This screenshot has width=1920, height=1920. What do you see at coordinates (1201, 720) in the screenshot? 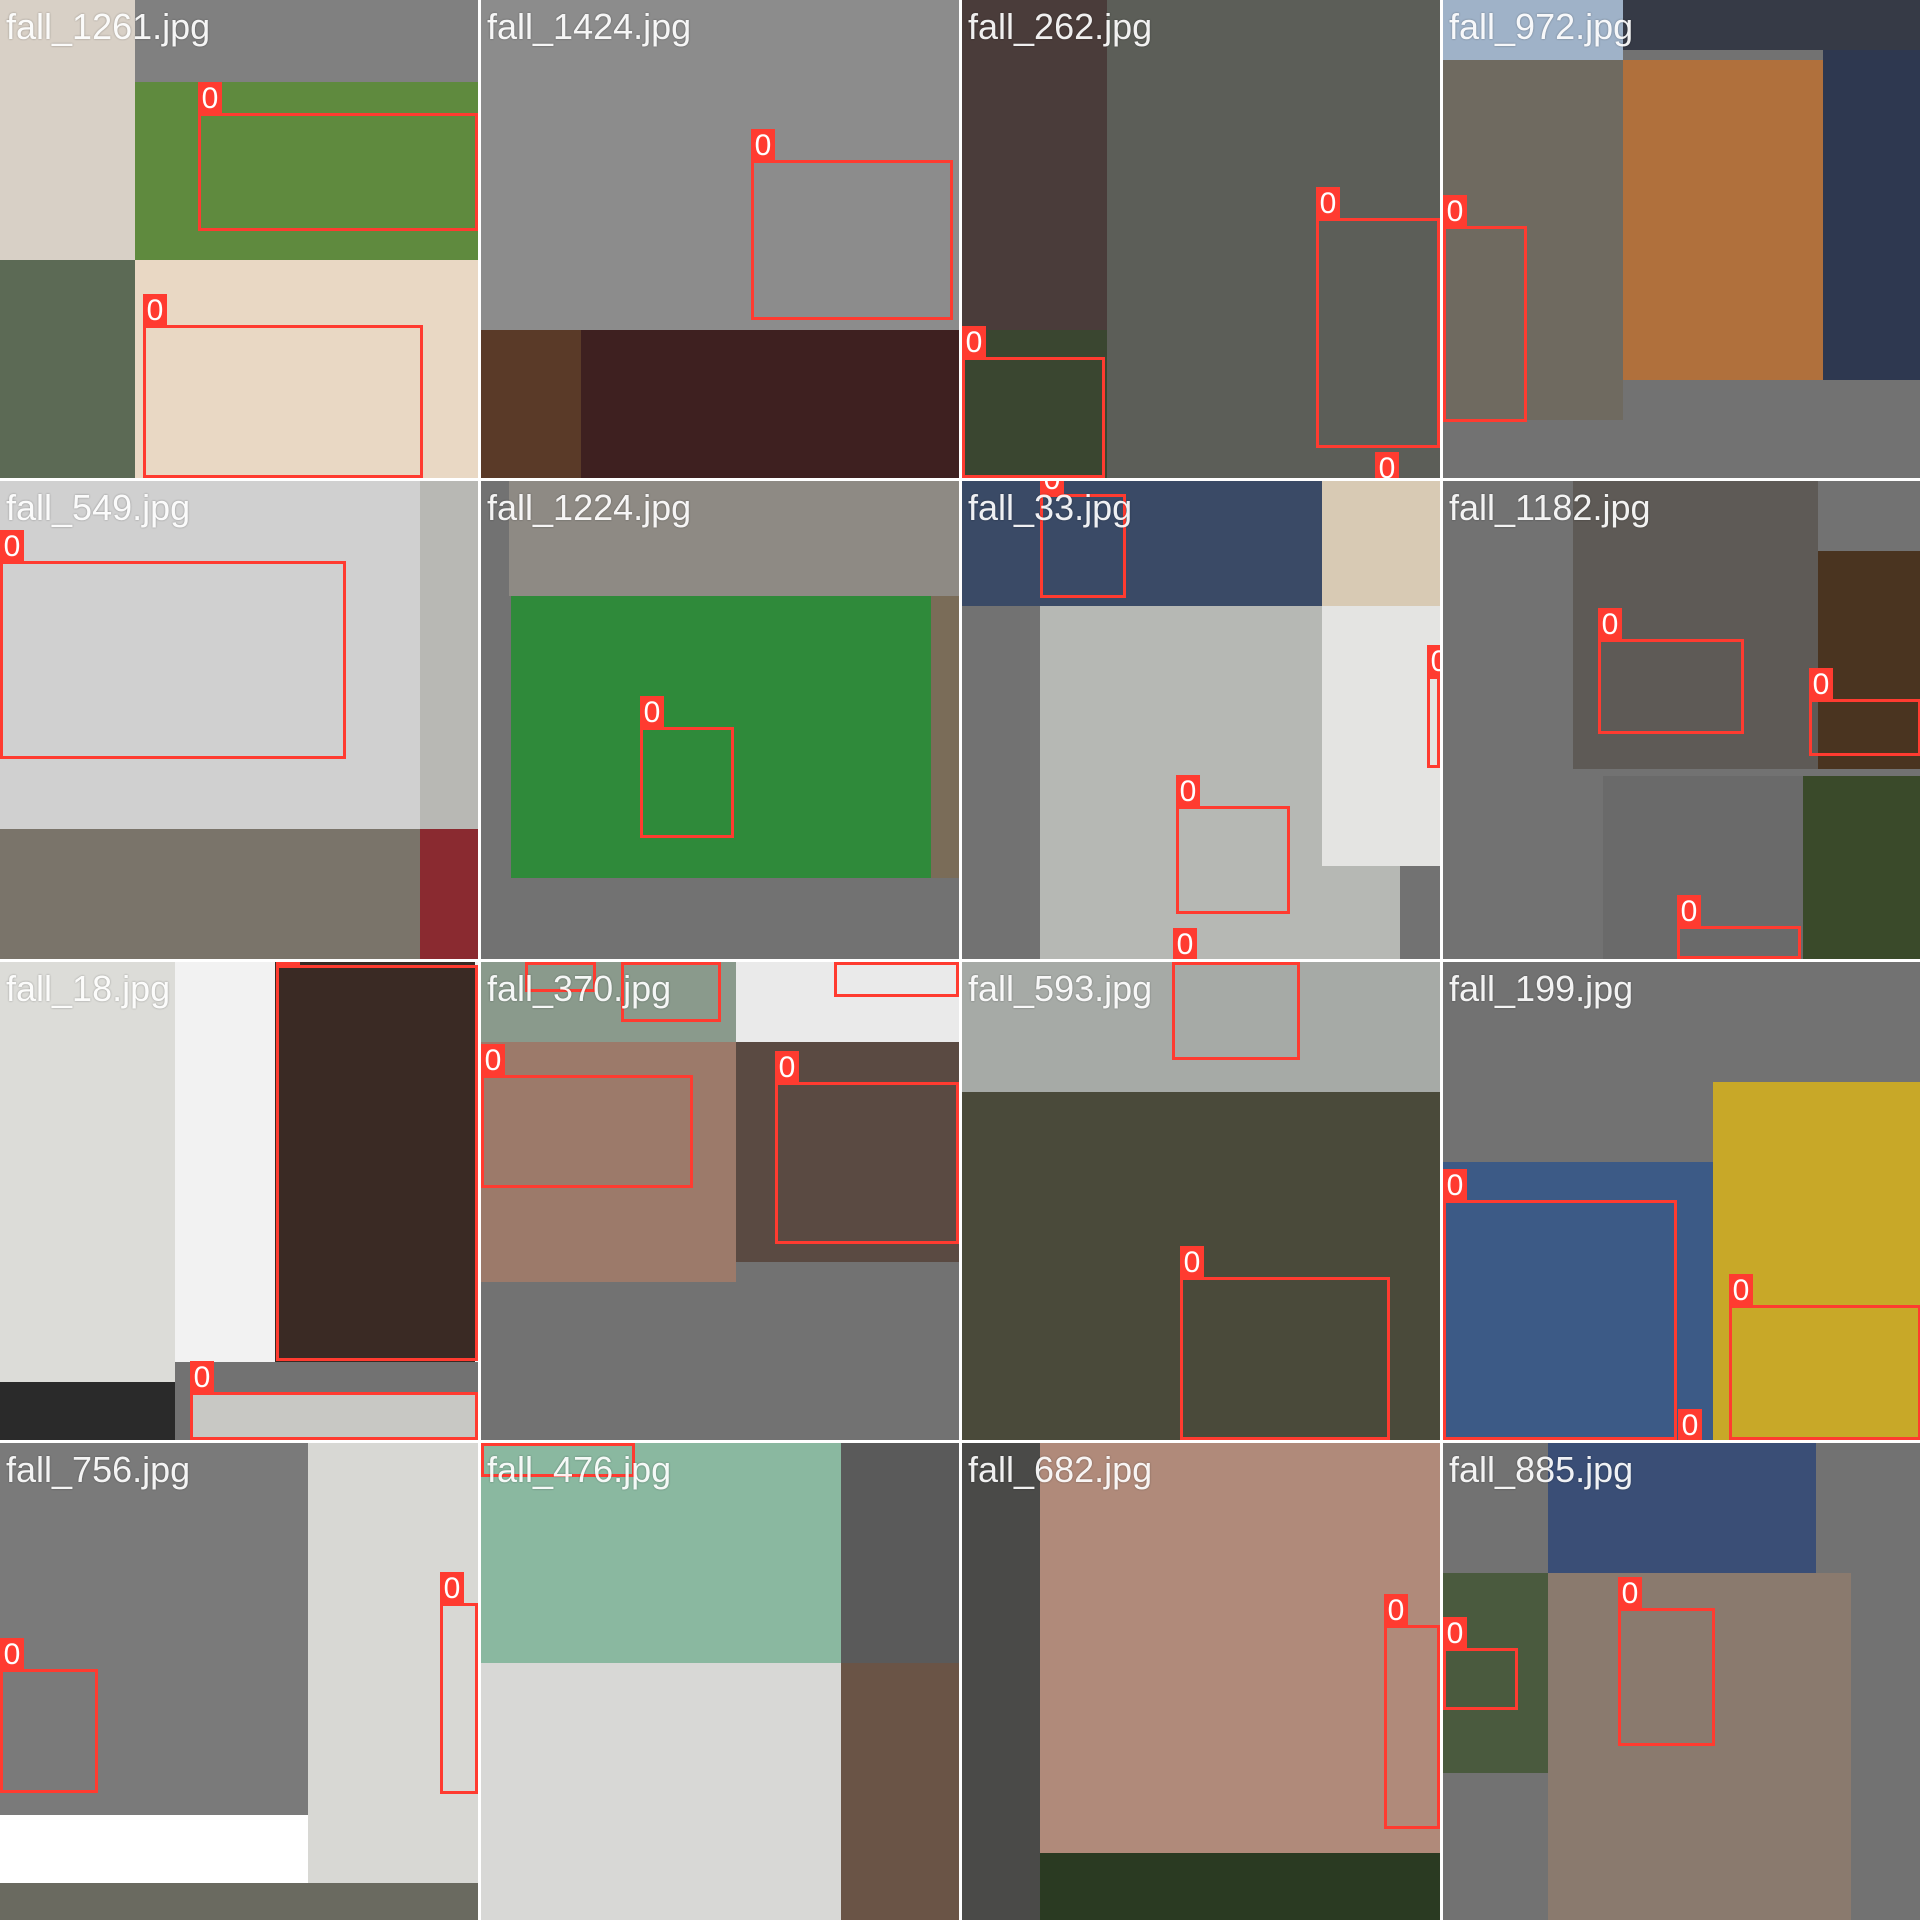
I see `tile-fall-33: fall_33.jpg 0 0 0 0` at bounding box center [1201, 720].